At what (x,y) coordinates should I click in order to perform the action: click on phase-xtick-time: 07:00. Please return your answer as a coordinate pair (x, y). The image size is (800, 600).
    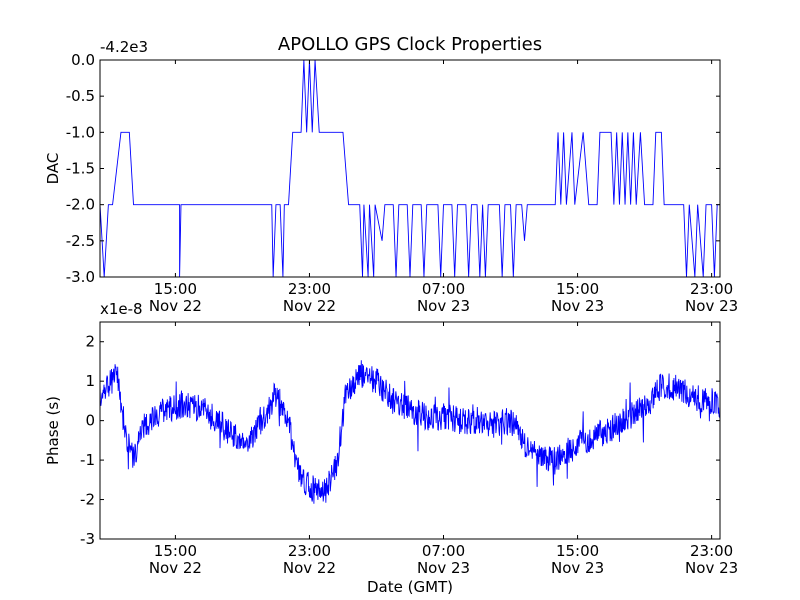
    Looking at the image, I should click on (443, 551).